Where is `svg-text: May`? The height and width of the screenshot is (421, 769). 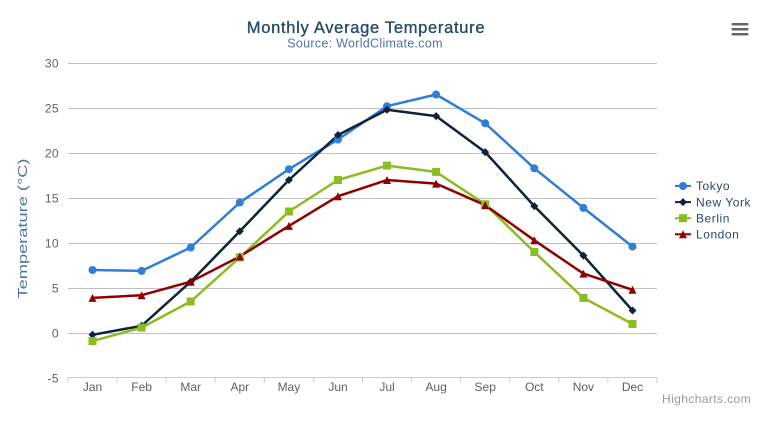 svg-text: May is located at coordinates (289, 387).